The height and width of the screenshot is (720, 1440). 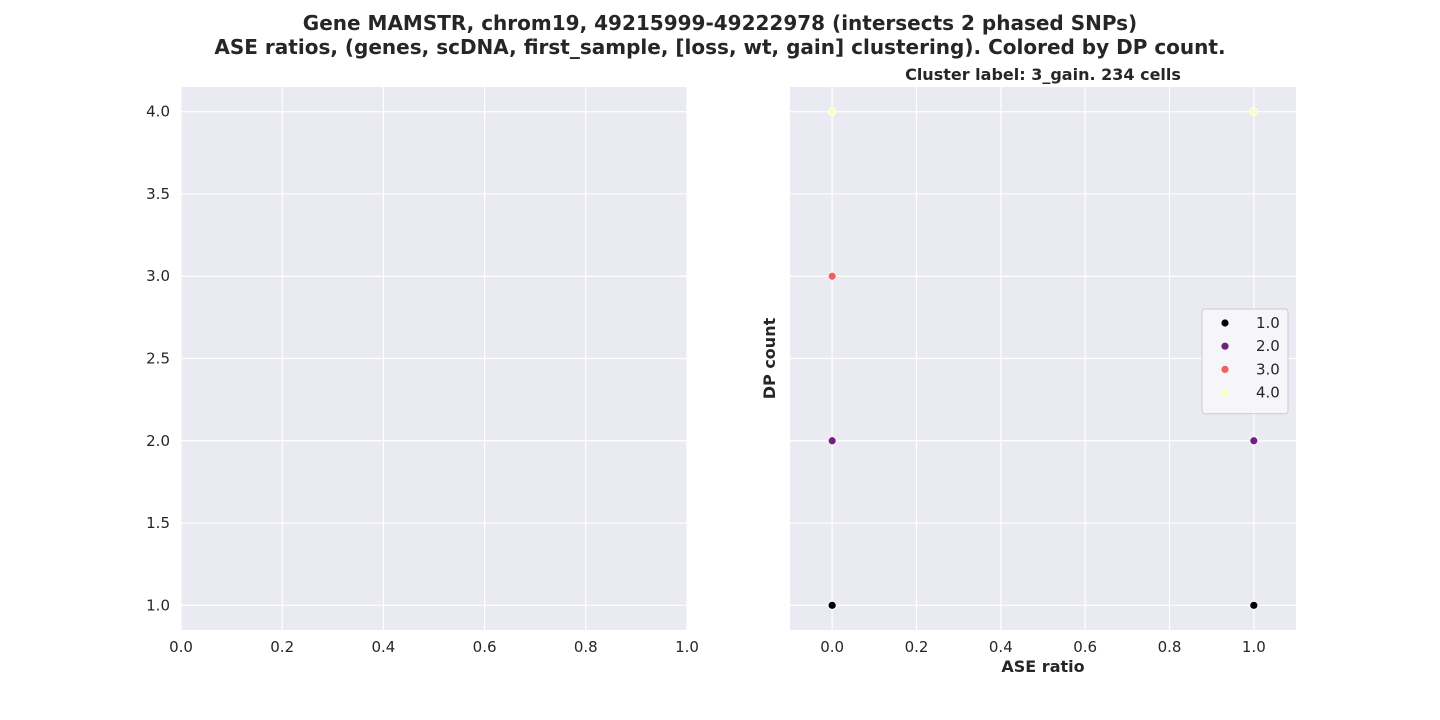 I want to click on left-xtick-label: 0.6, so click(x=485, y=647).